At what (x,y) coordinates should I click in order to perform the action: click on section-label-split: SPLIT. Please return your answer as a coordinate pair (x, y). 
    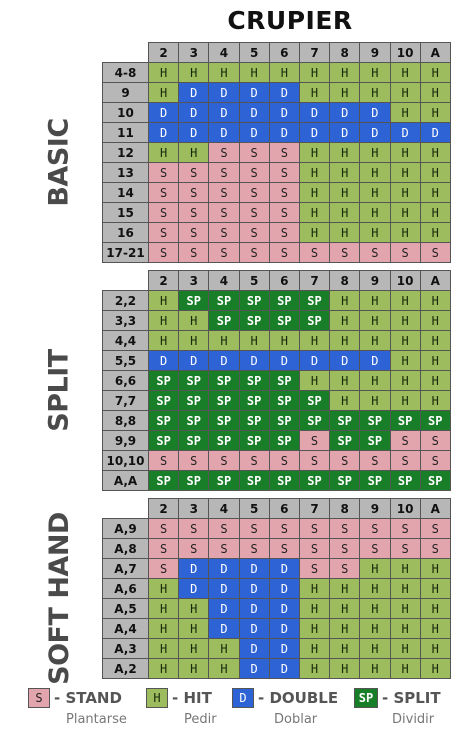
    Looking at the image, I should click on (59, 390).